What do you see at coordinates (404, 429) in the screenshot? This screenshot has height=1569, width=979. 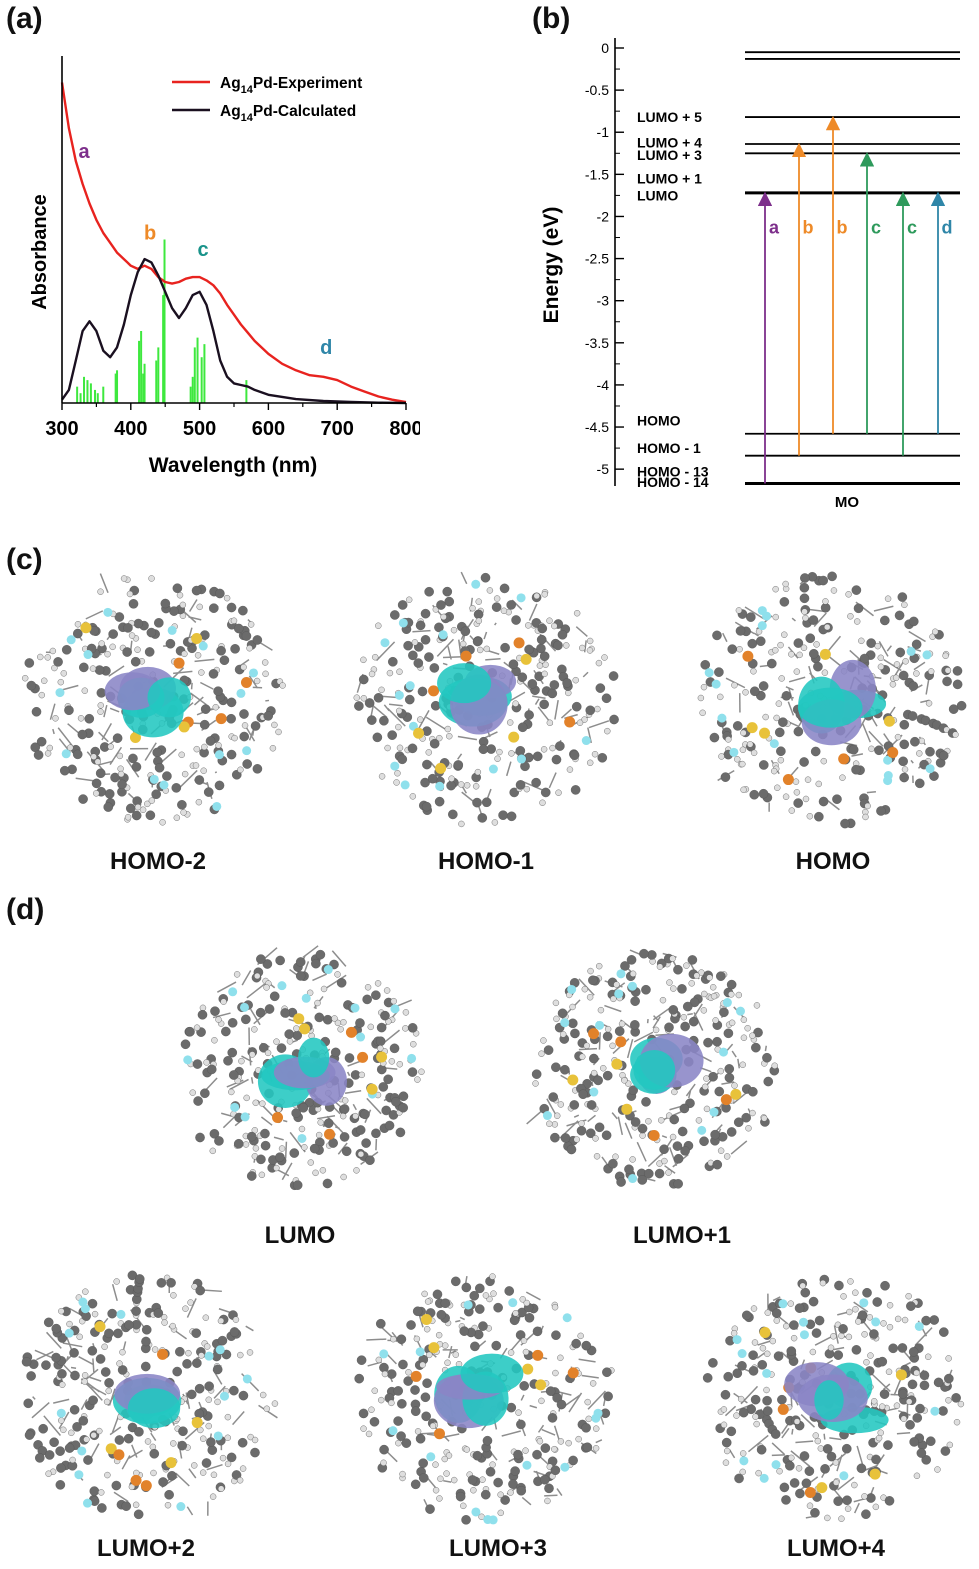 I see `x-tick-label: 800` at bounding box center [404, 429].